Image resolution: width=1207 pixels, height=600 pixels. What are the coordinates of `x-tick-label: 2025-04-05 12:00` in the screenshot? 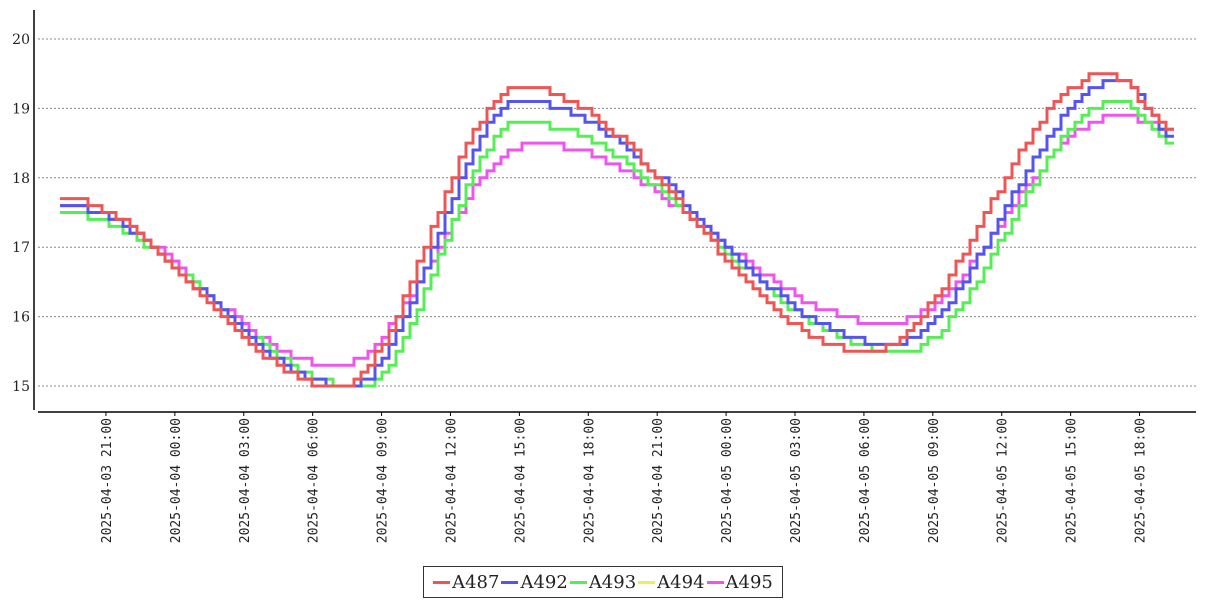 It's located at (1003, 480).